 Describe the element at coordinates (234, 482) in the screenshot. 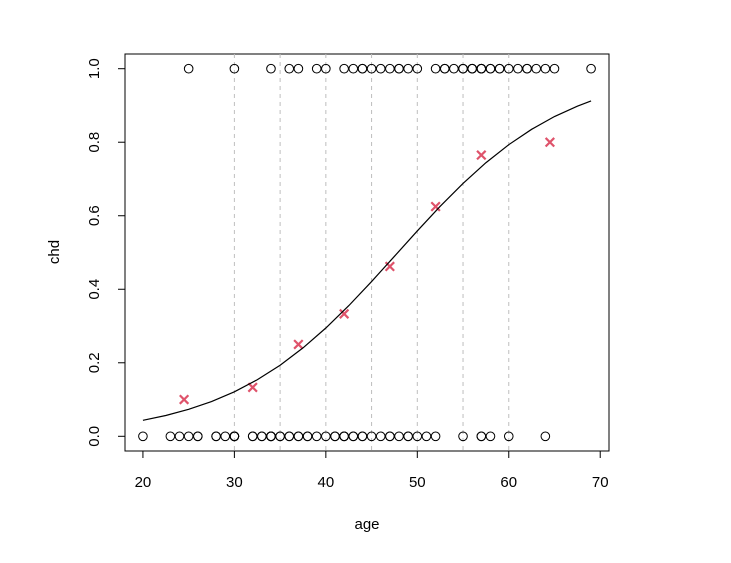

I see `x-tick-label: 30` at that location.